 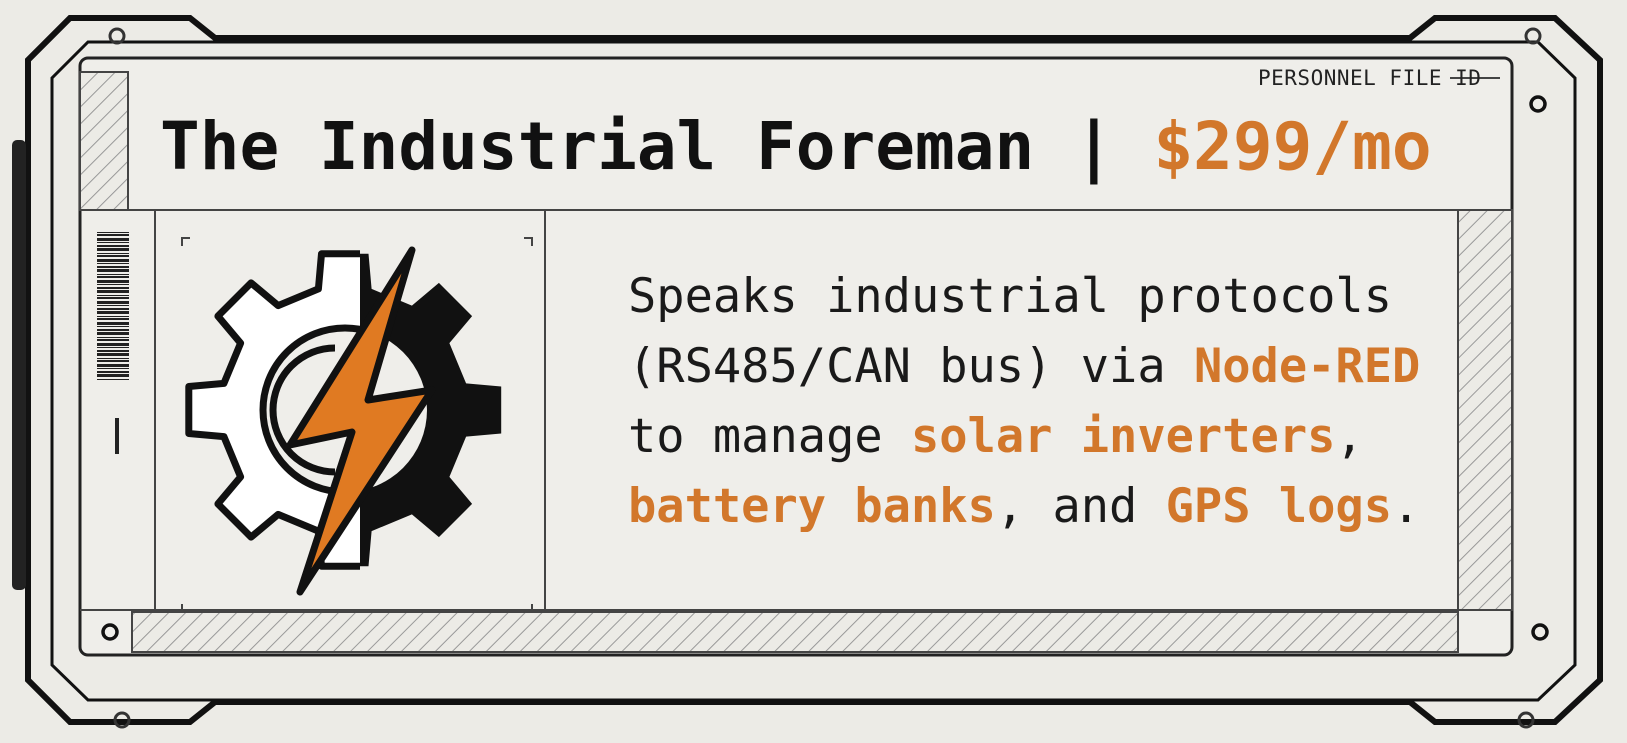 I want to click on barcode-mark, so click(x=117, y=436).